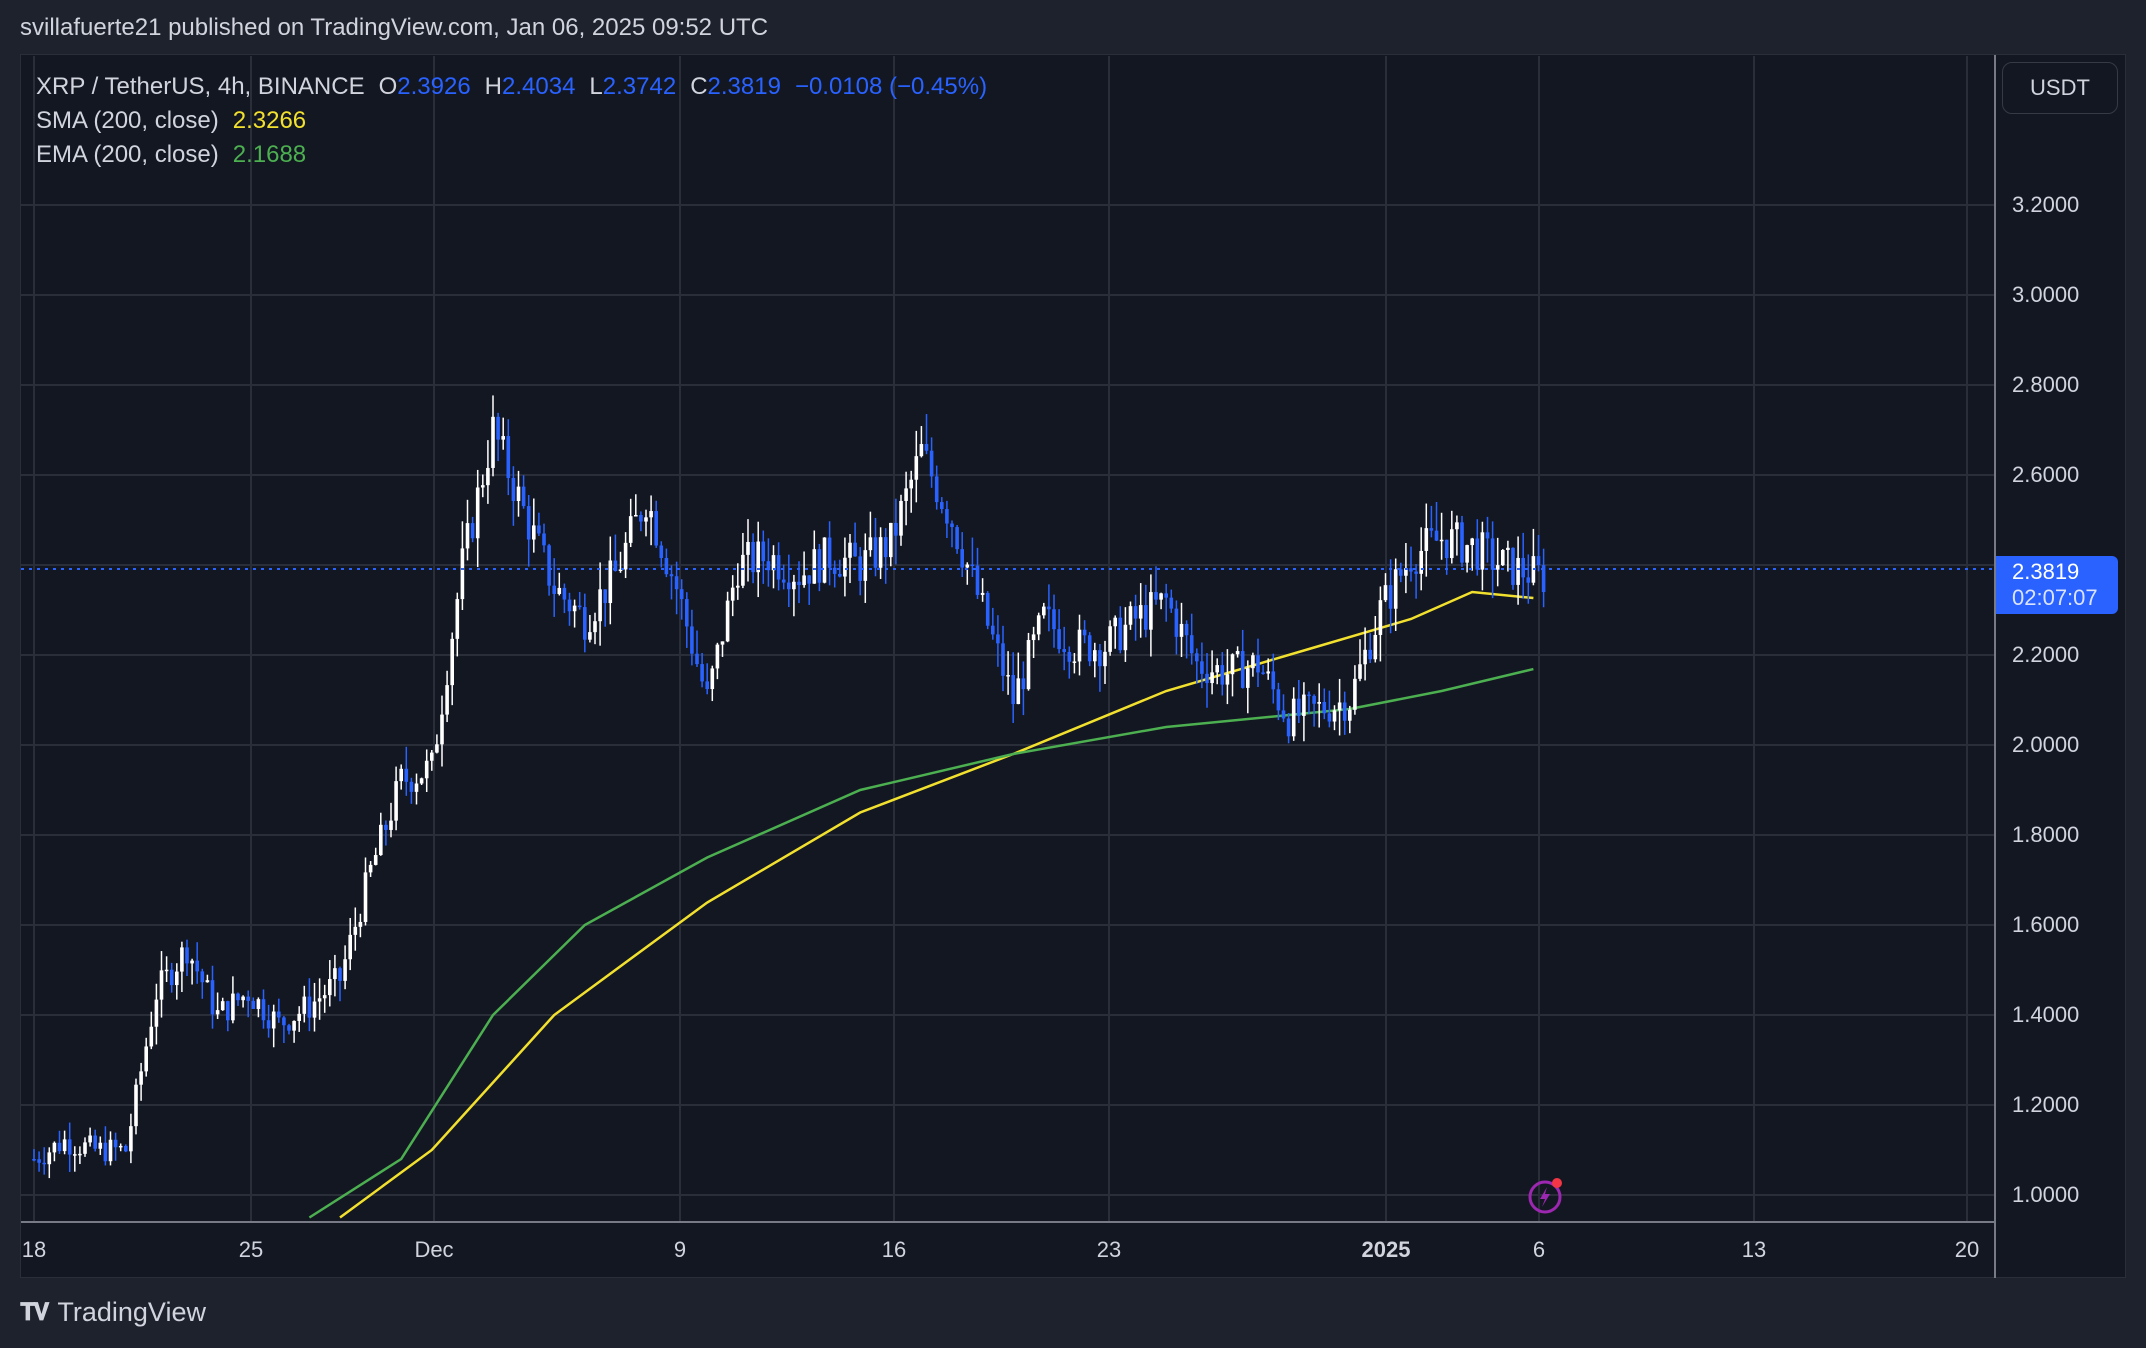 The width and height of the screenshot is (2146, 1348). I want to click on time-tick: 23, so click(1109, 1249).